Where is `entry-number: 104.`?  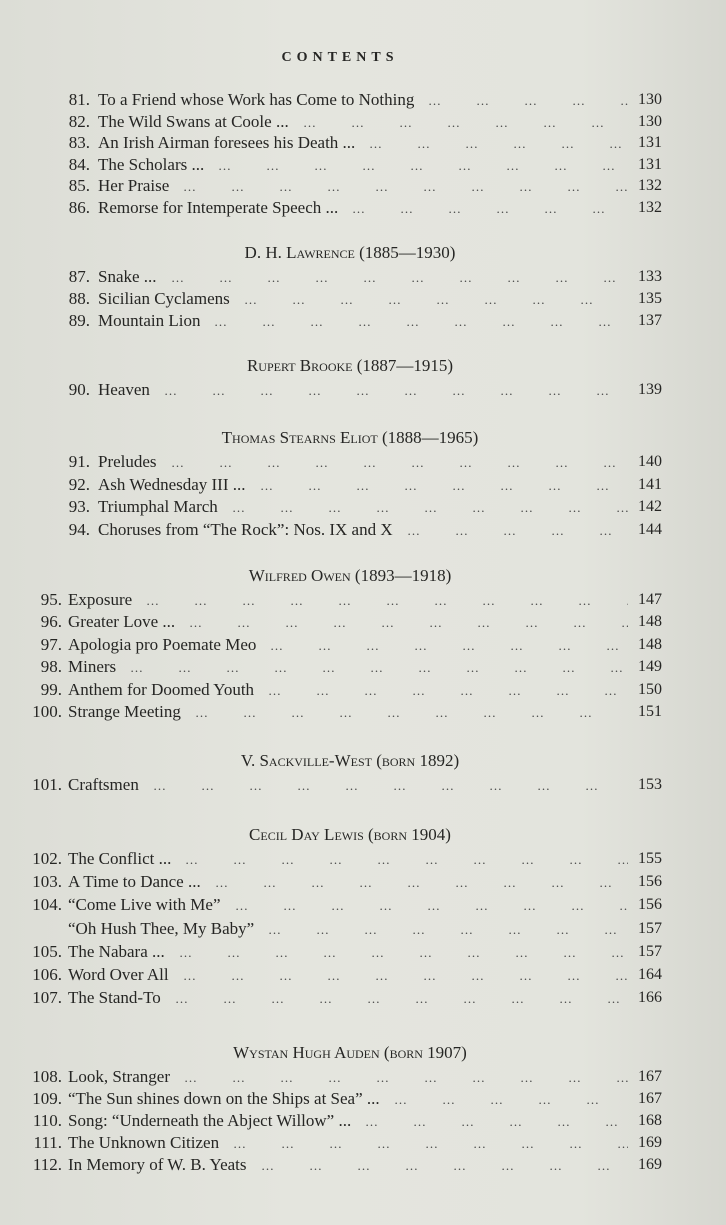 entry-number: 104. is located at coordinates (47, 905).